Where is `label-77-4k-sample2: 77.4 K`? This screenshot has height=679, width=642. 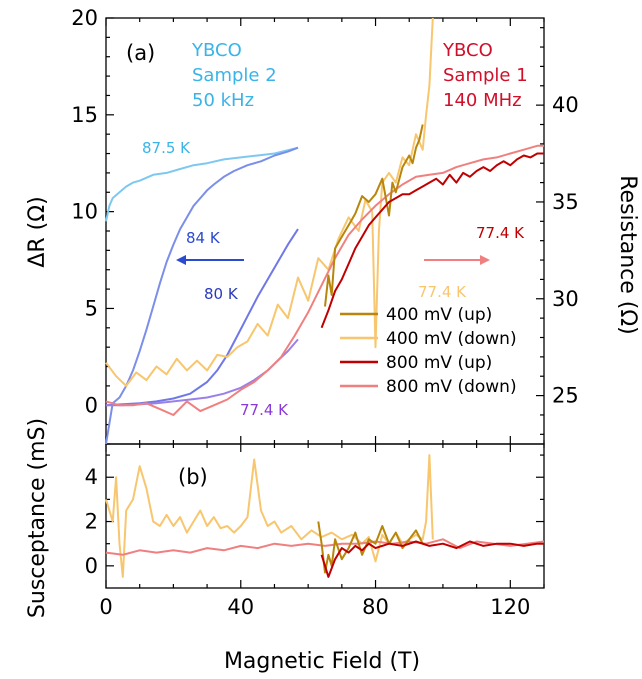
label-77-4k-sample2: 77.4 K is located at coordinates (264, 410).